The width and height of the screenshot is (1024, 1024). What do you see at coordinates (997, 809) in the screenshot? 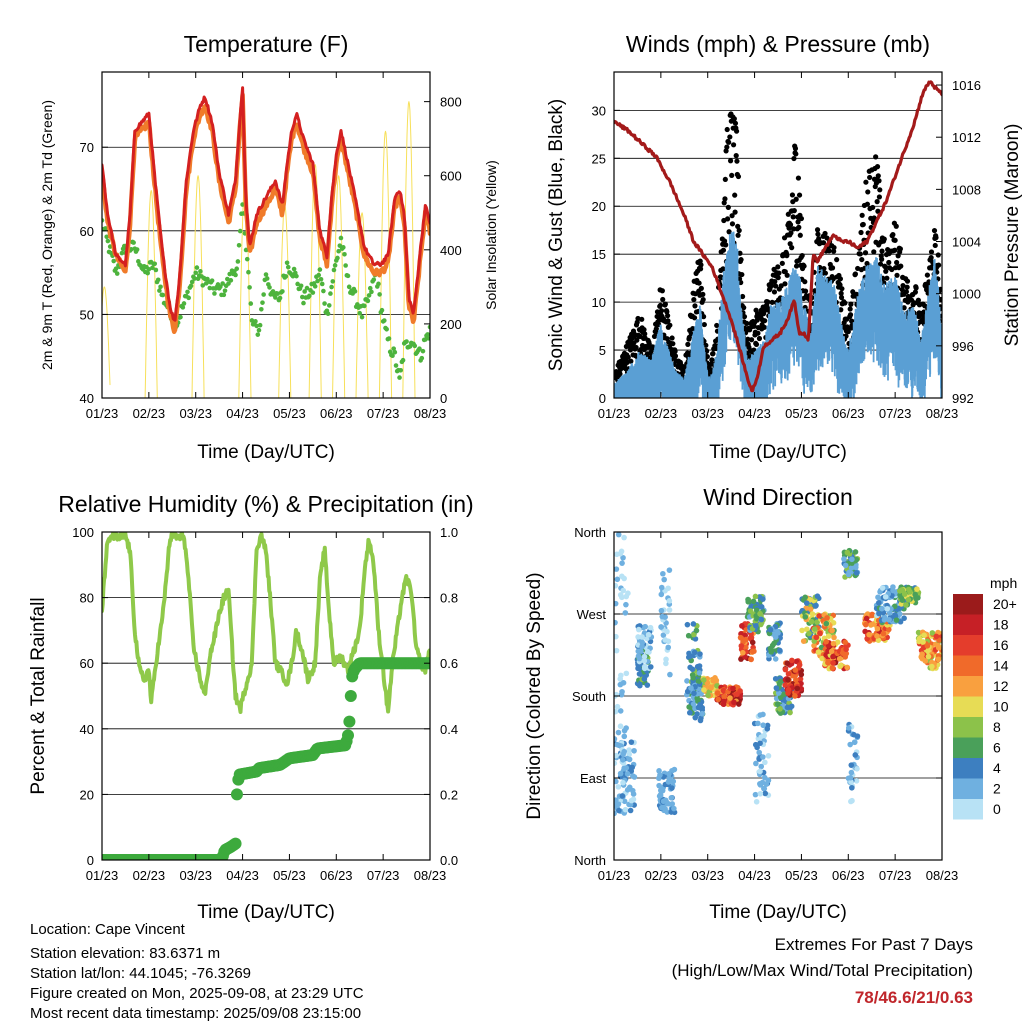
I see `speed-legend-label: 0` at bounding box center [997, 809].